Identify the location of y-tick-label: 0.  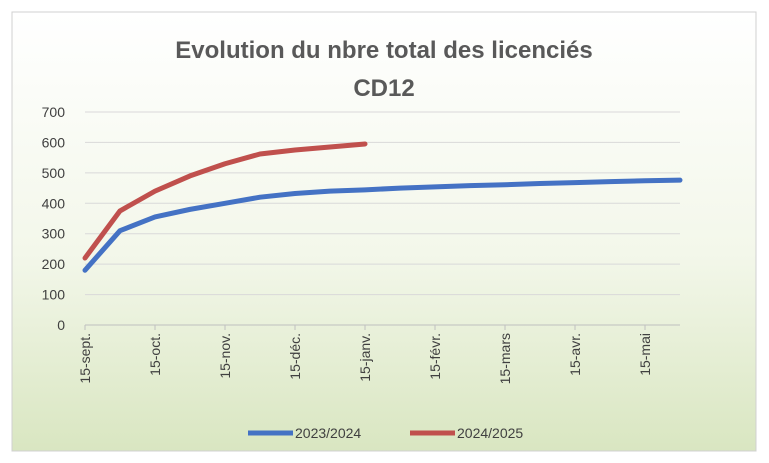
(61, 325).